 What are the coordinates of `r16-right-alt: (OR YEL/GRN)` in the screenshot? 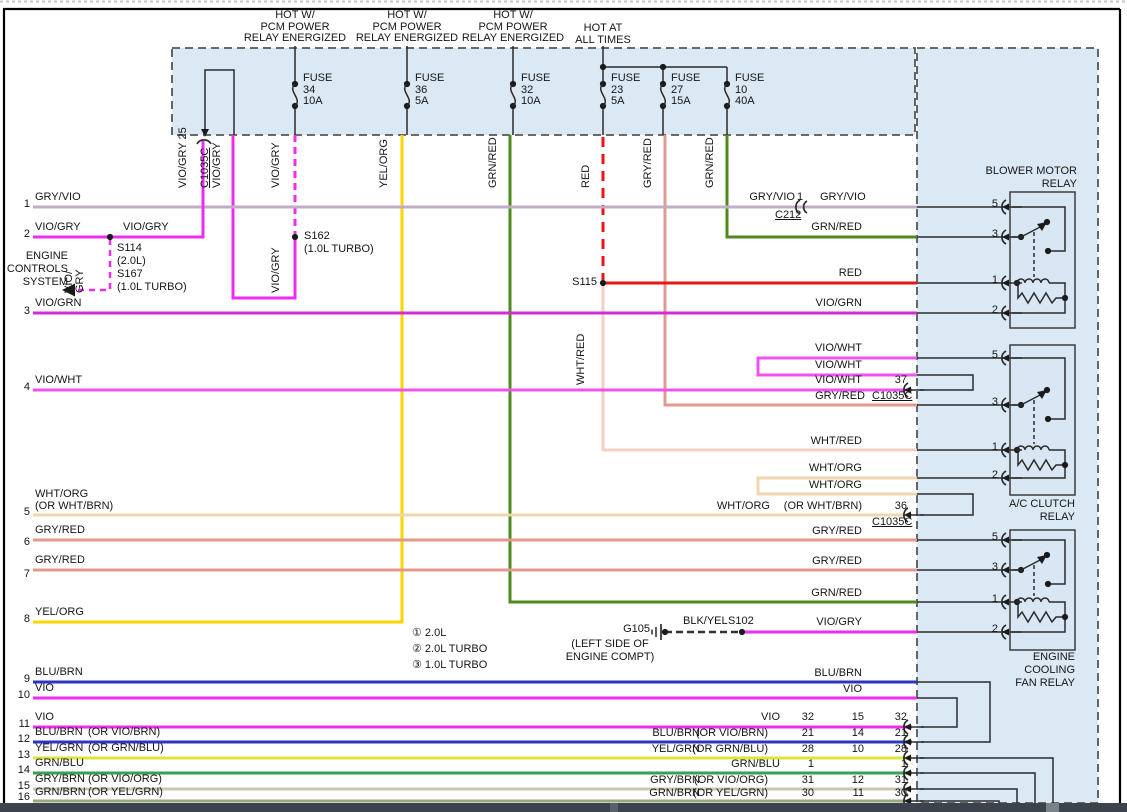 It's located at (730, 793).